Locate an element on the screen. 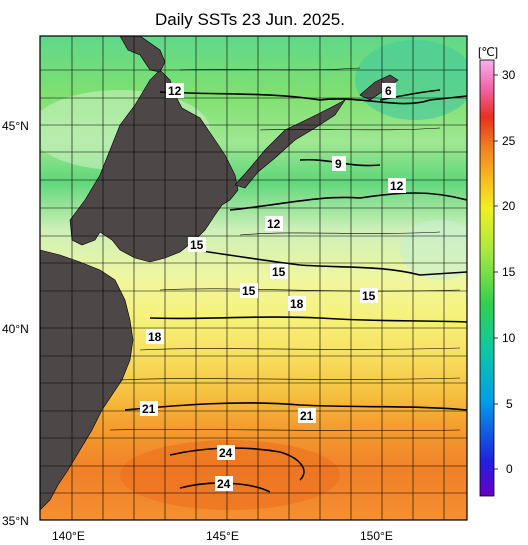 The width and height of the screenshot is (528, 545). warm-core-patch is located at coordinates (230, 475).